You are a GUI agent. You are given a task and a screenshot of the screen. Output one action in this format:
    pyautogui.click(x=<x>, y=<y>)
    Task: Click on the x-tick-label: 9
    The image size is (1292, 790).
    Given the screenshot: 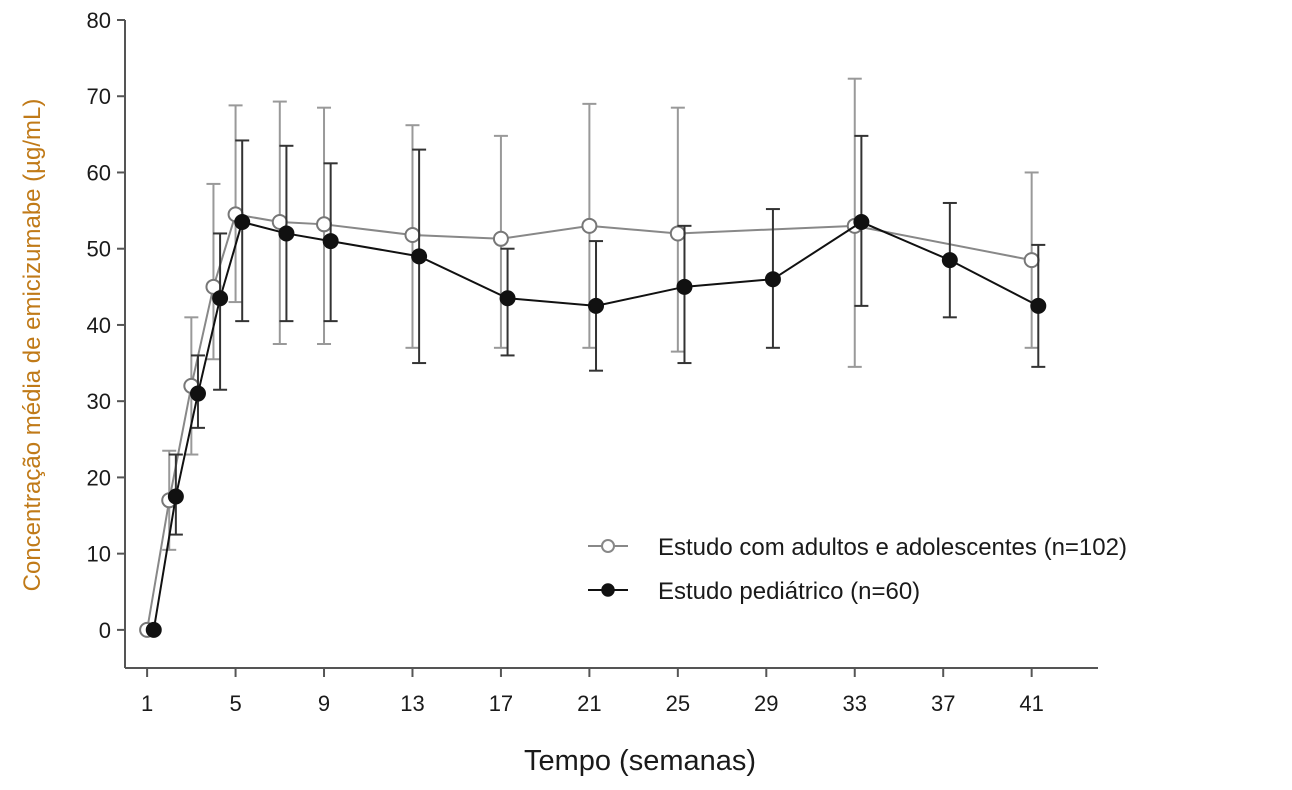 What is the action you would take?
    pyautogui.click(x=324, y=703)
    